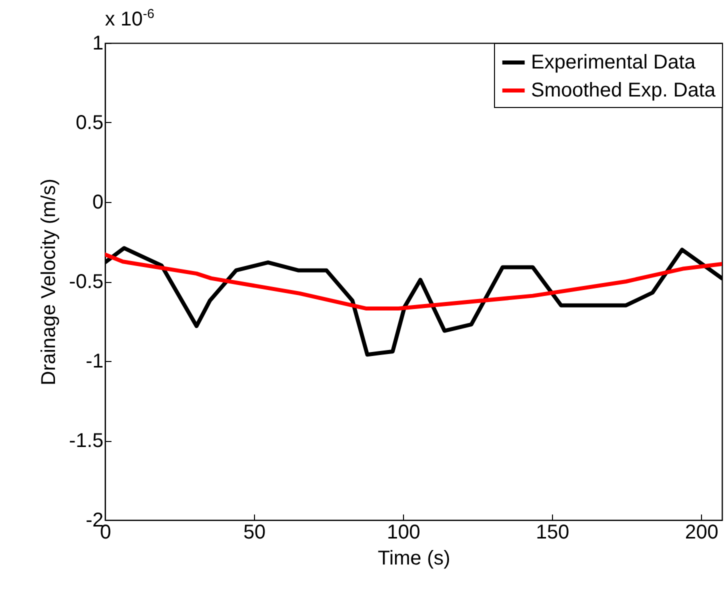 The image size is (724, 596). I want to click on y-tick-label: 1, so click(98, 43).